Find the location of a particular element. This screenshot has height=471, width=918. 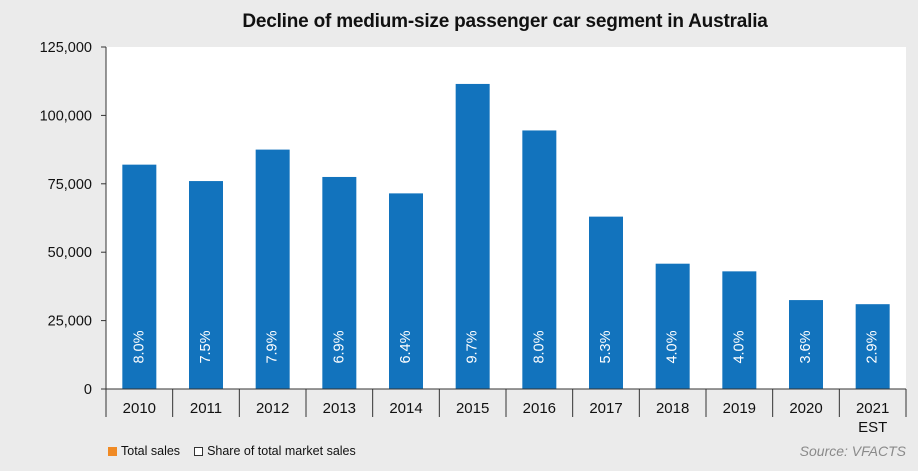

legend-swatch-total-sales is located at coordinates (112, 451).